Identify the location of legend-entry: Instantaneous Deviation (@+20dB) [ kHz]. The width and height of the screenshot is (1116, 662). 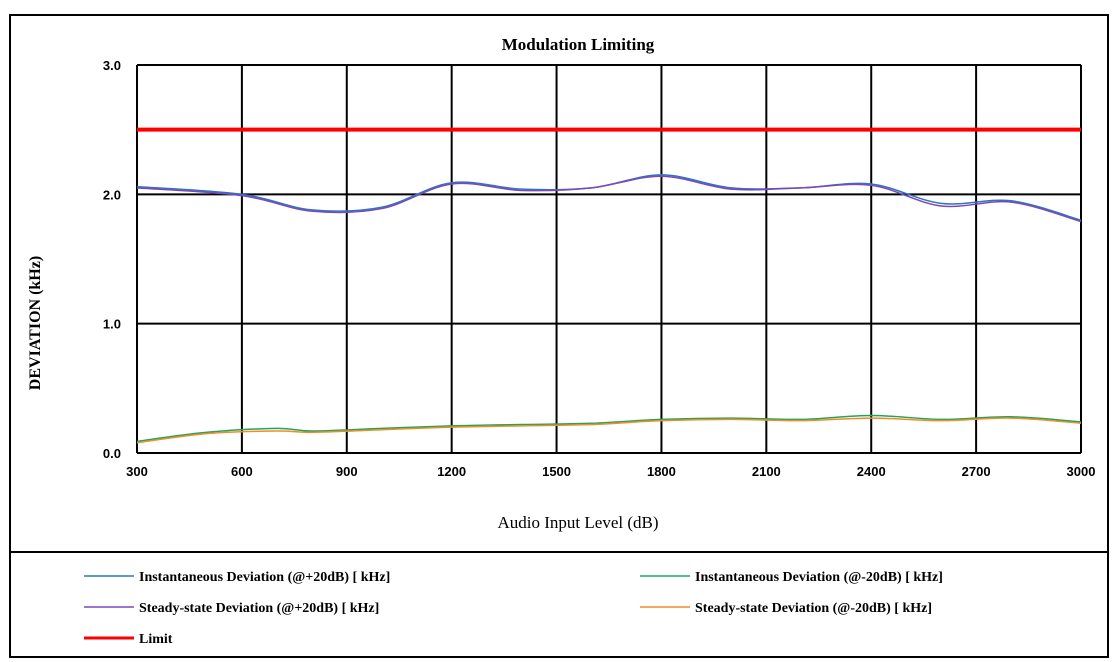
(264, 577).